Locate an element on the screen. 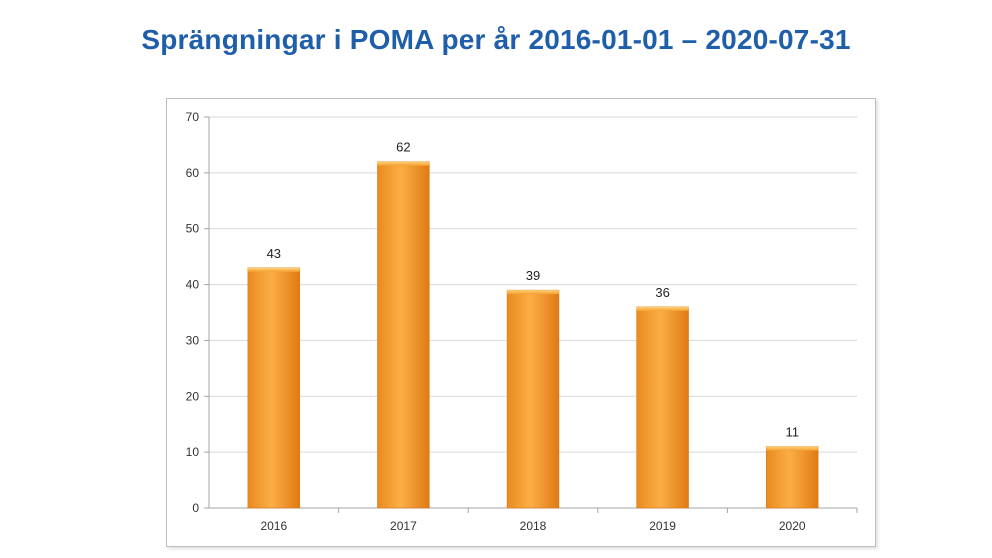  data-label-2016: 43 is located at coordinates (274, 253).